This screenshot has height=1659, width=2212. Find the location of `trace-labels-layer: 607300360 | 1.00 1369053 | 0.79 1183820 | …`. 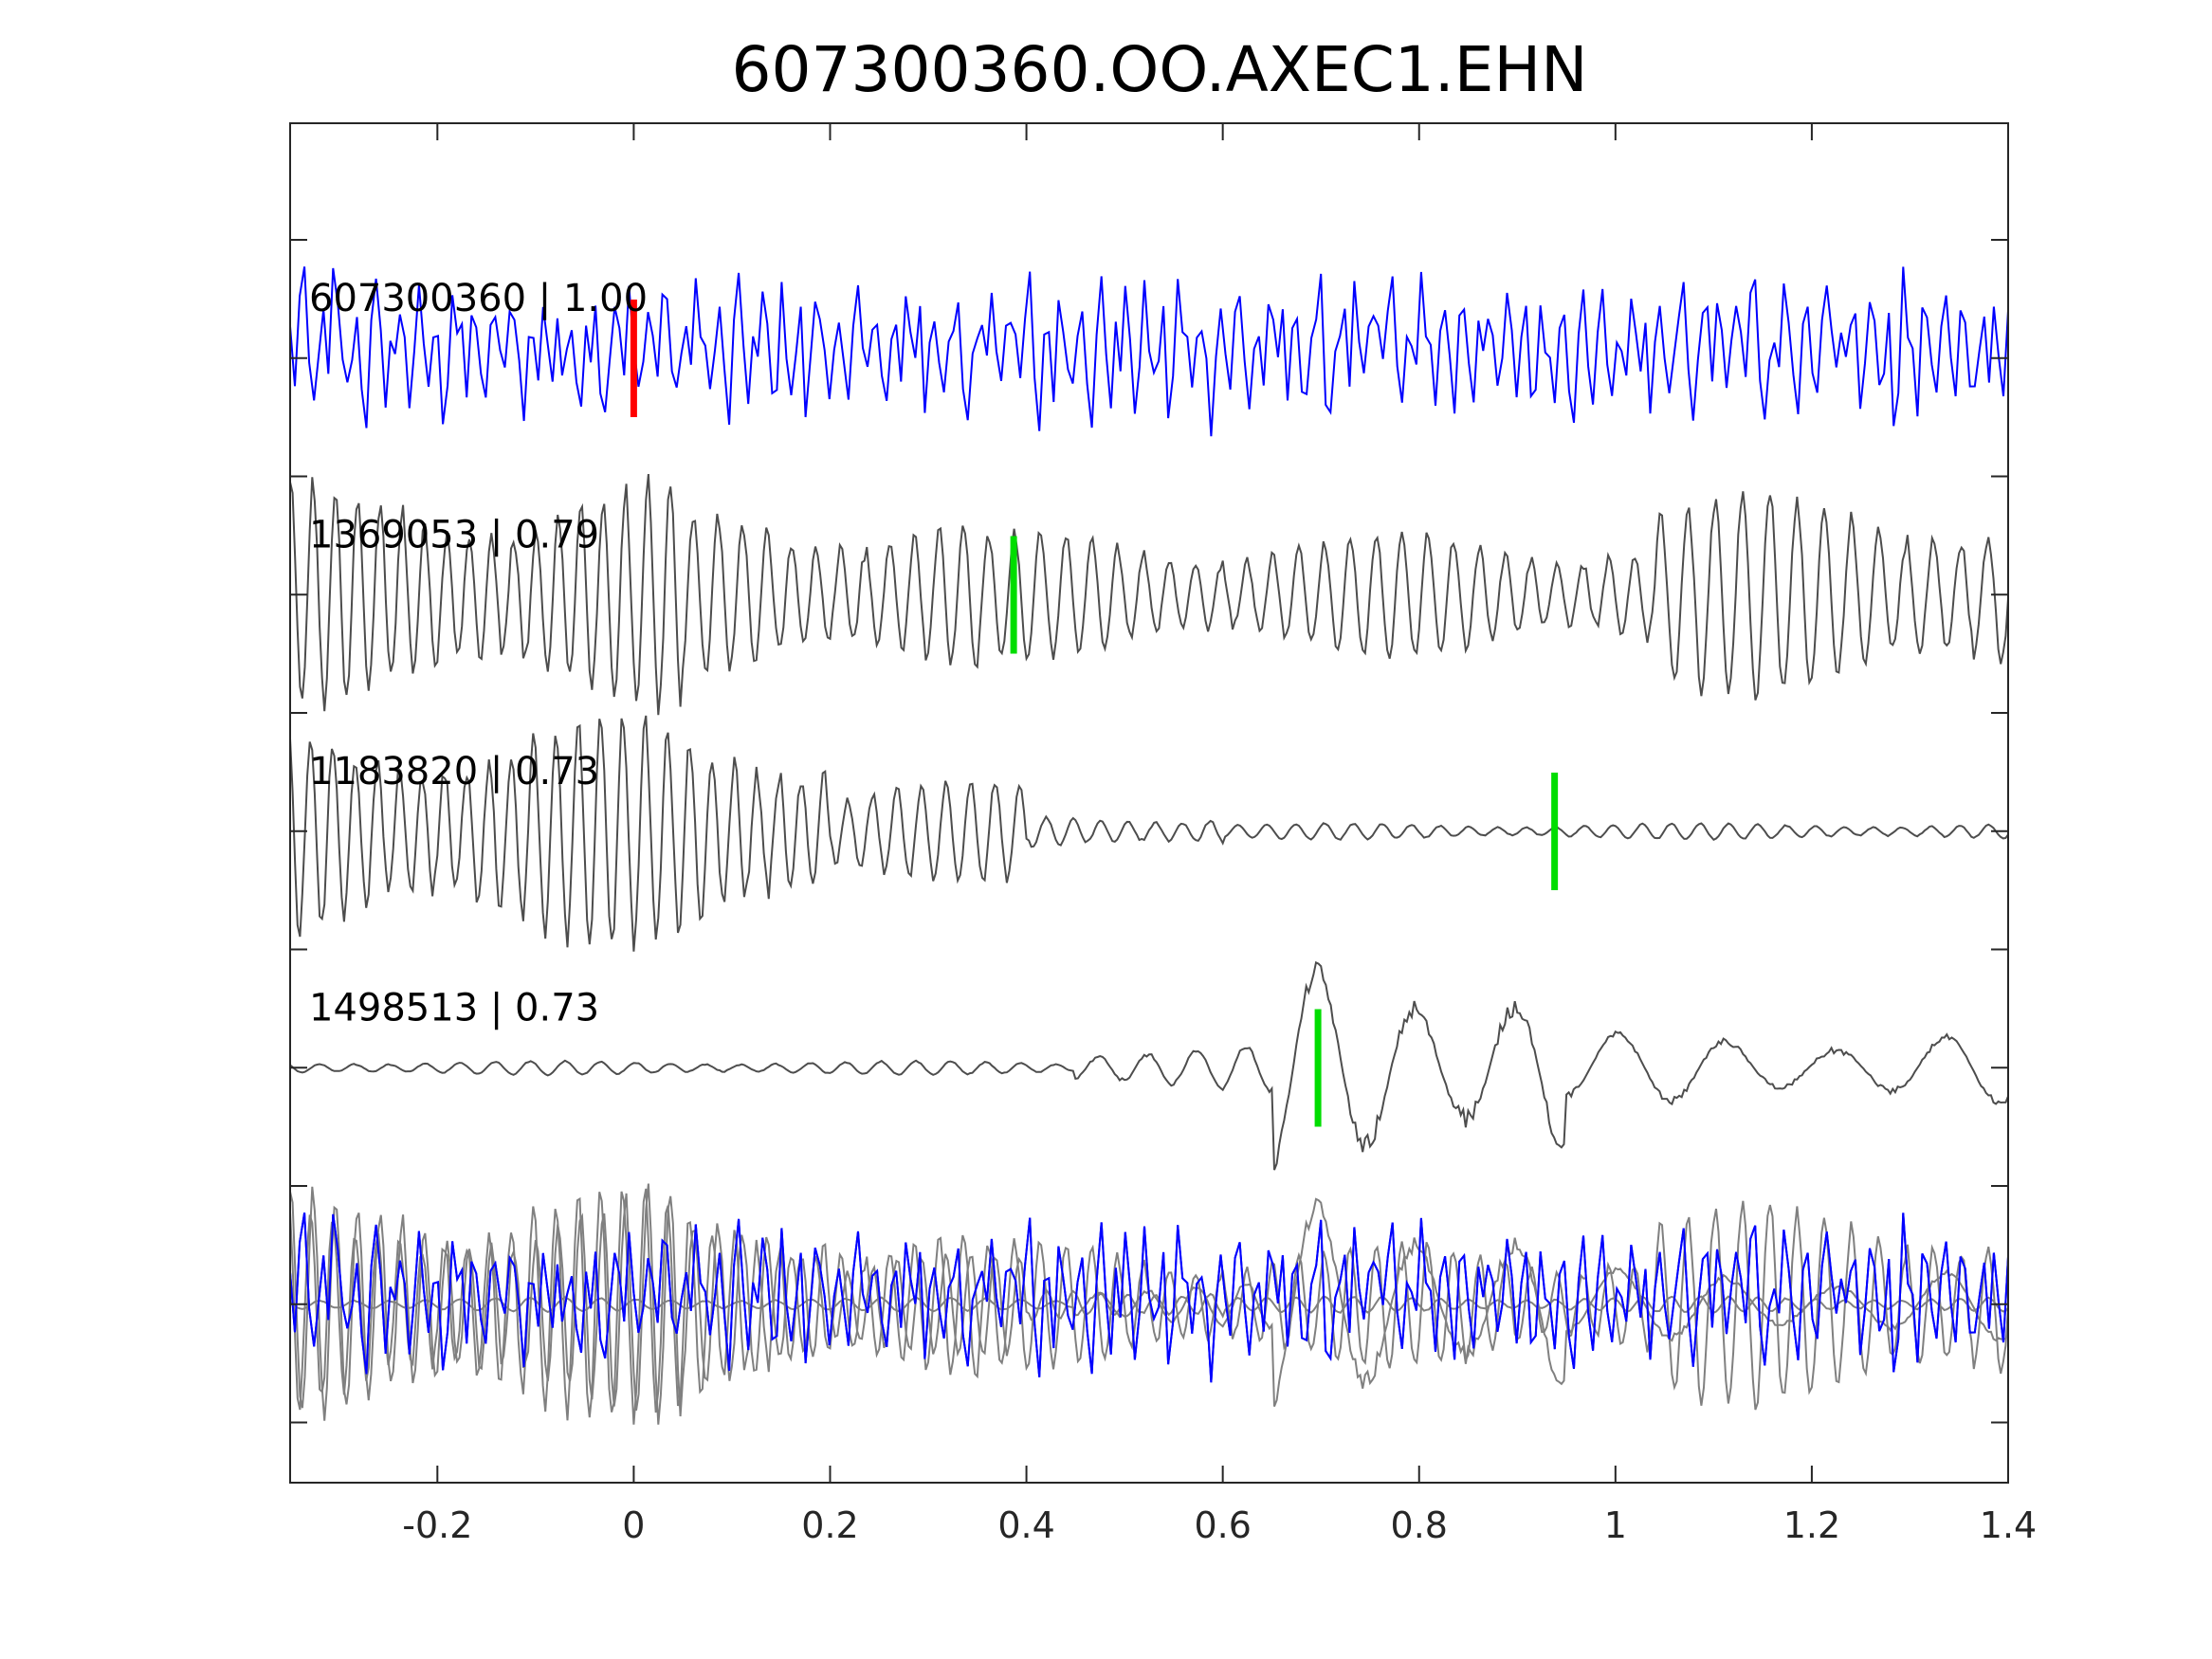

trace-labels-layer: 607300360 | 1.00 1369053 | 0.79 1183820 | … is located at coordinates (478, 653).